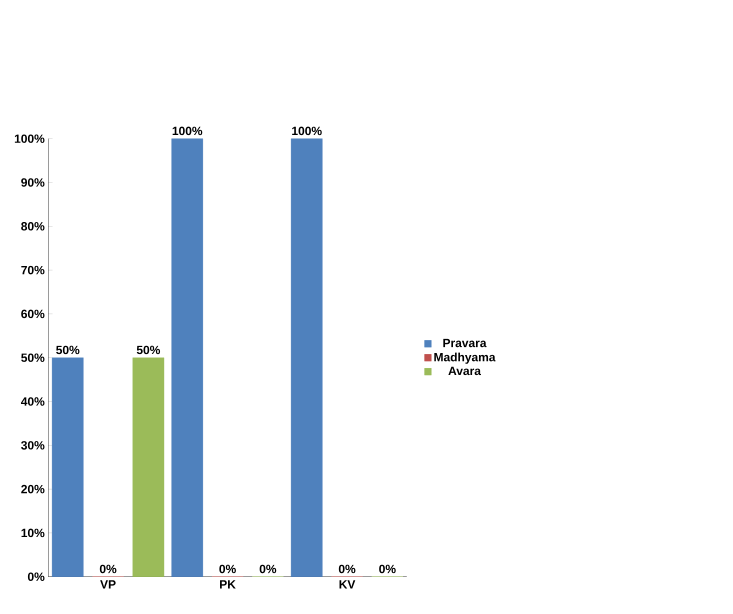 The width and height of the screenshot is (733, 614). I want to click on legend-label: Pravara, so click(465, 343).